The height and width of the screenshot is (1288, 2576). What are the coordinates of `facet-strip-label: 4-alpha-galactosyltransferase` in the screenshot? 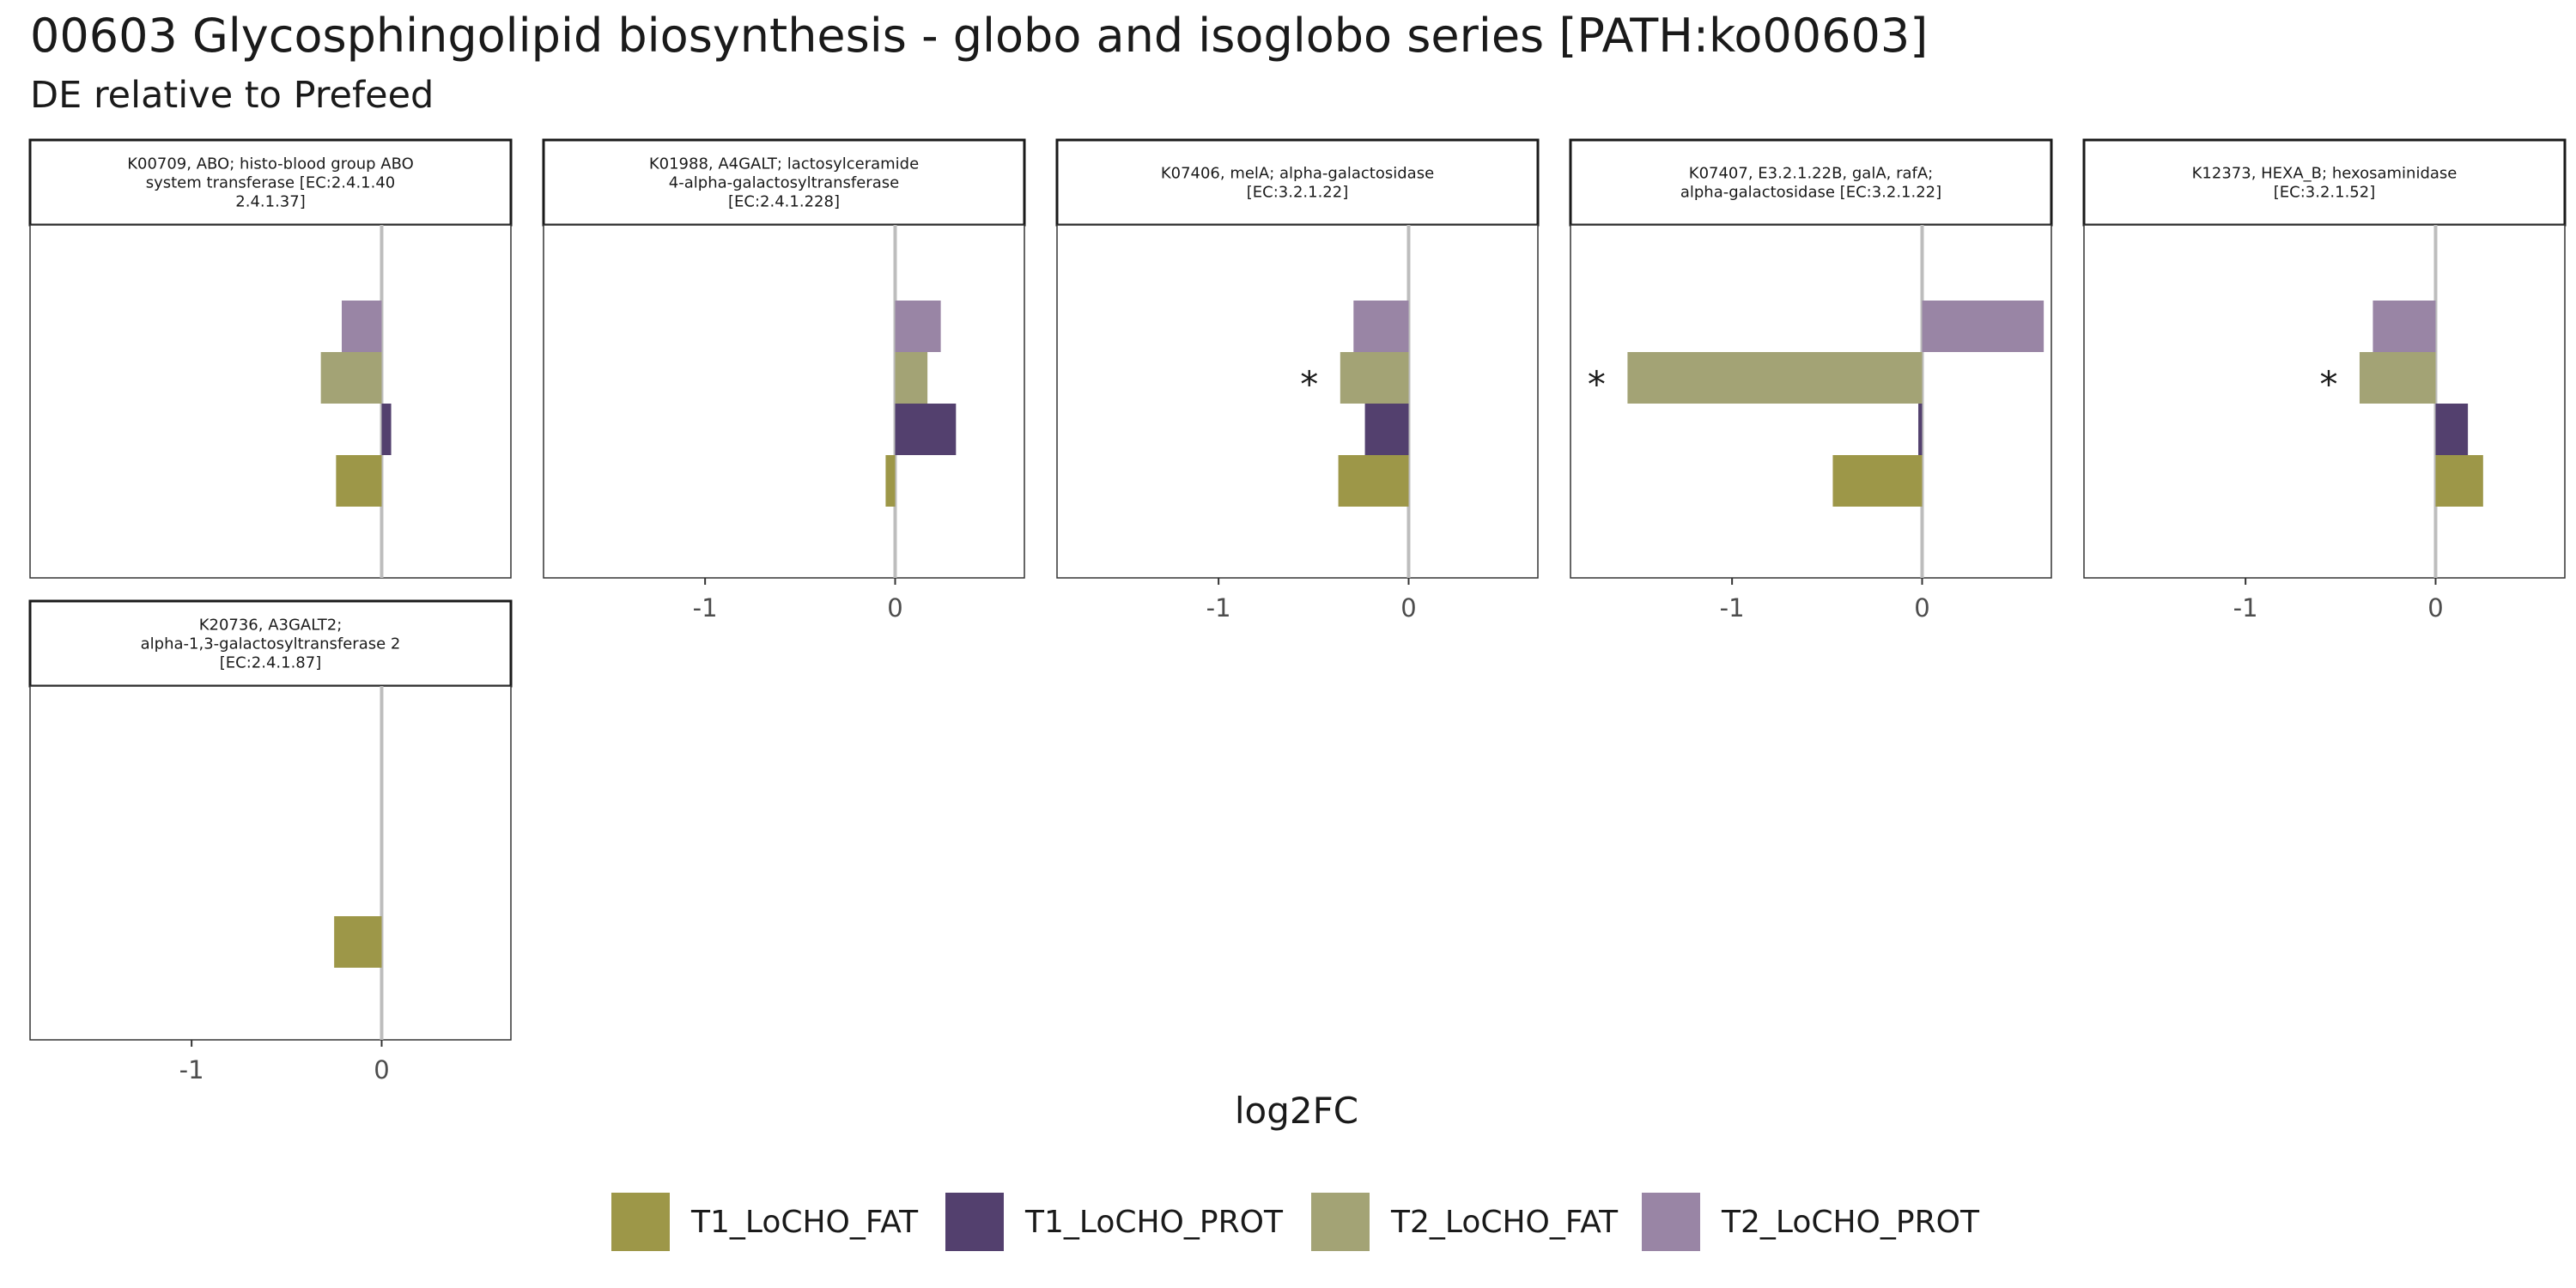 It's located at (784, 183).